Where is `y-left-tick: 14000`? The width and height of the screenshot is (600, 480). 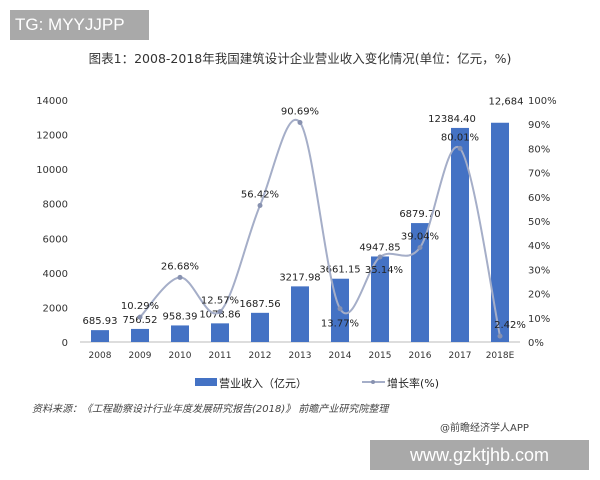 y-left-tick: 14000 is located at coordinates (52, 101).